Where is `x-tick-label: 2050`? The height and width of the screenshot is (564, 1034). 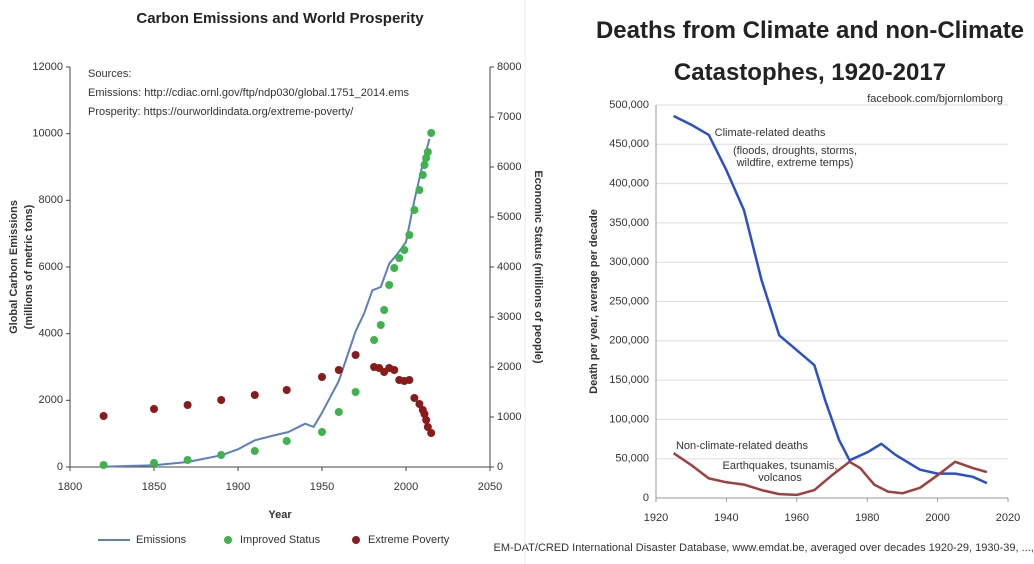 x-tick-label: 2050 is located at coordinates (490, 487).